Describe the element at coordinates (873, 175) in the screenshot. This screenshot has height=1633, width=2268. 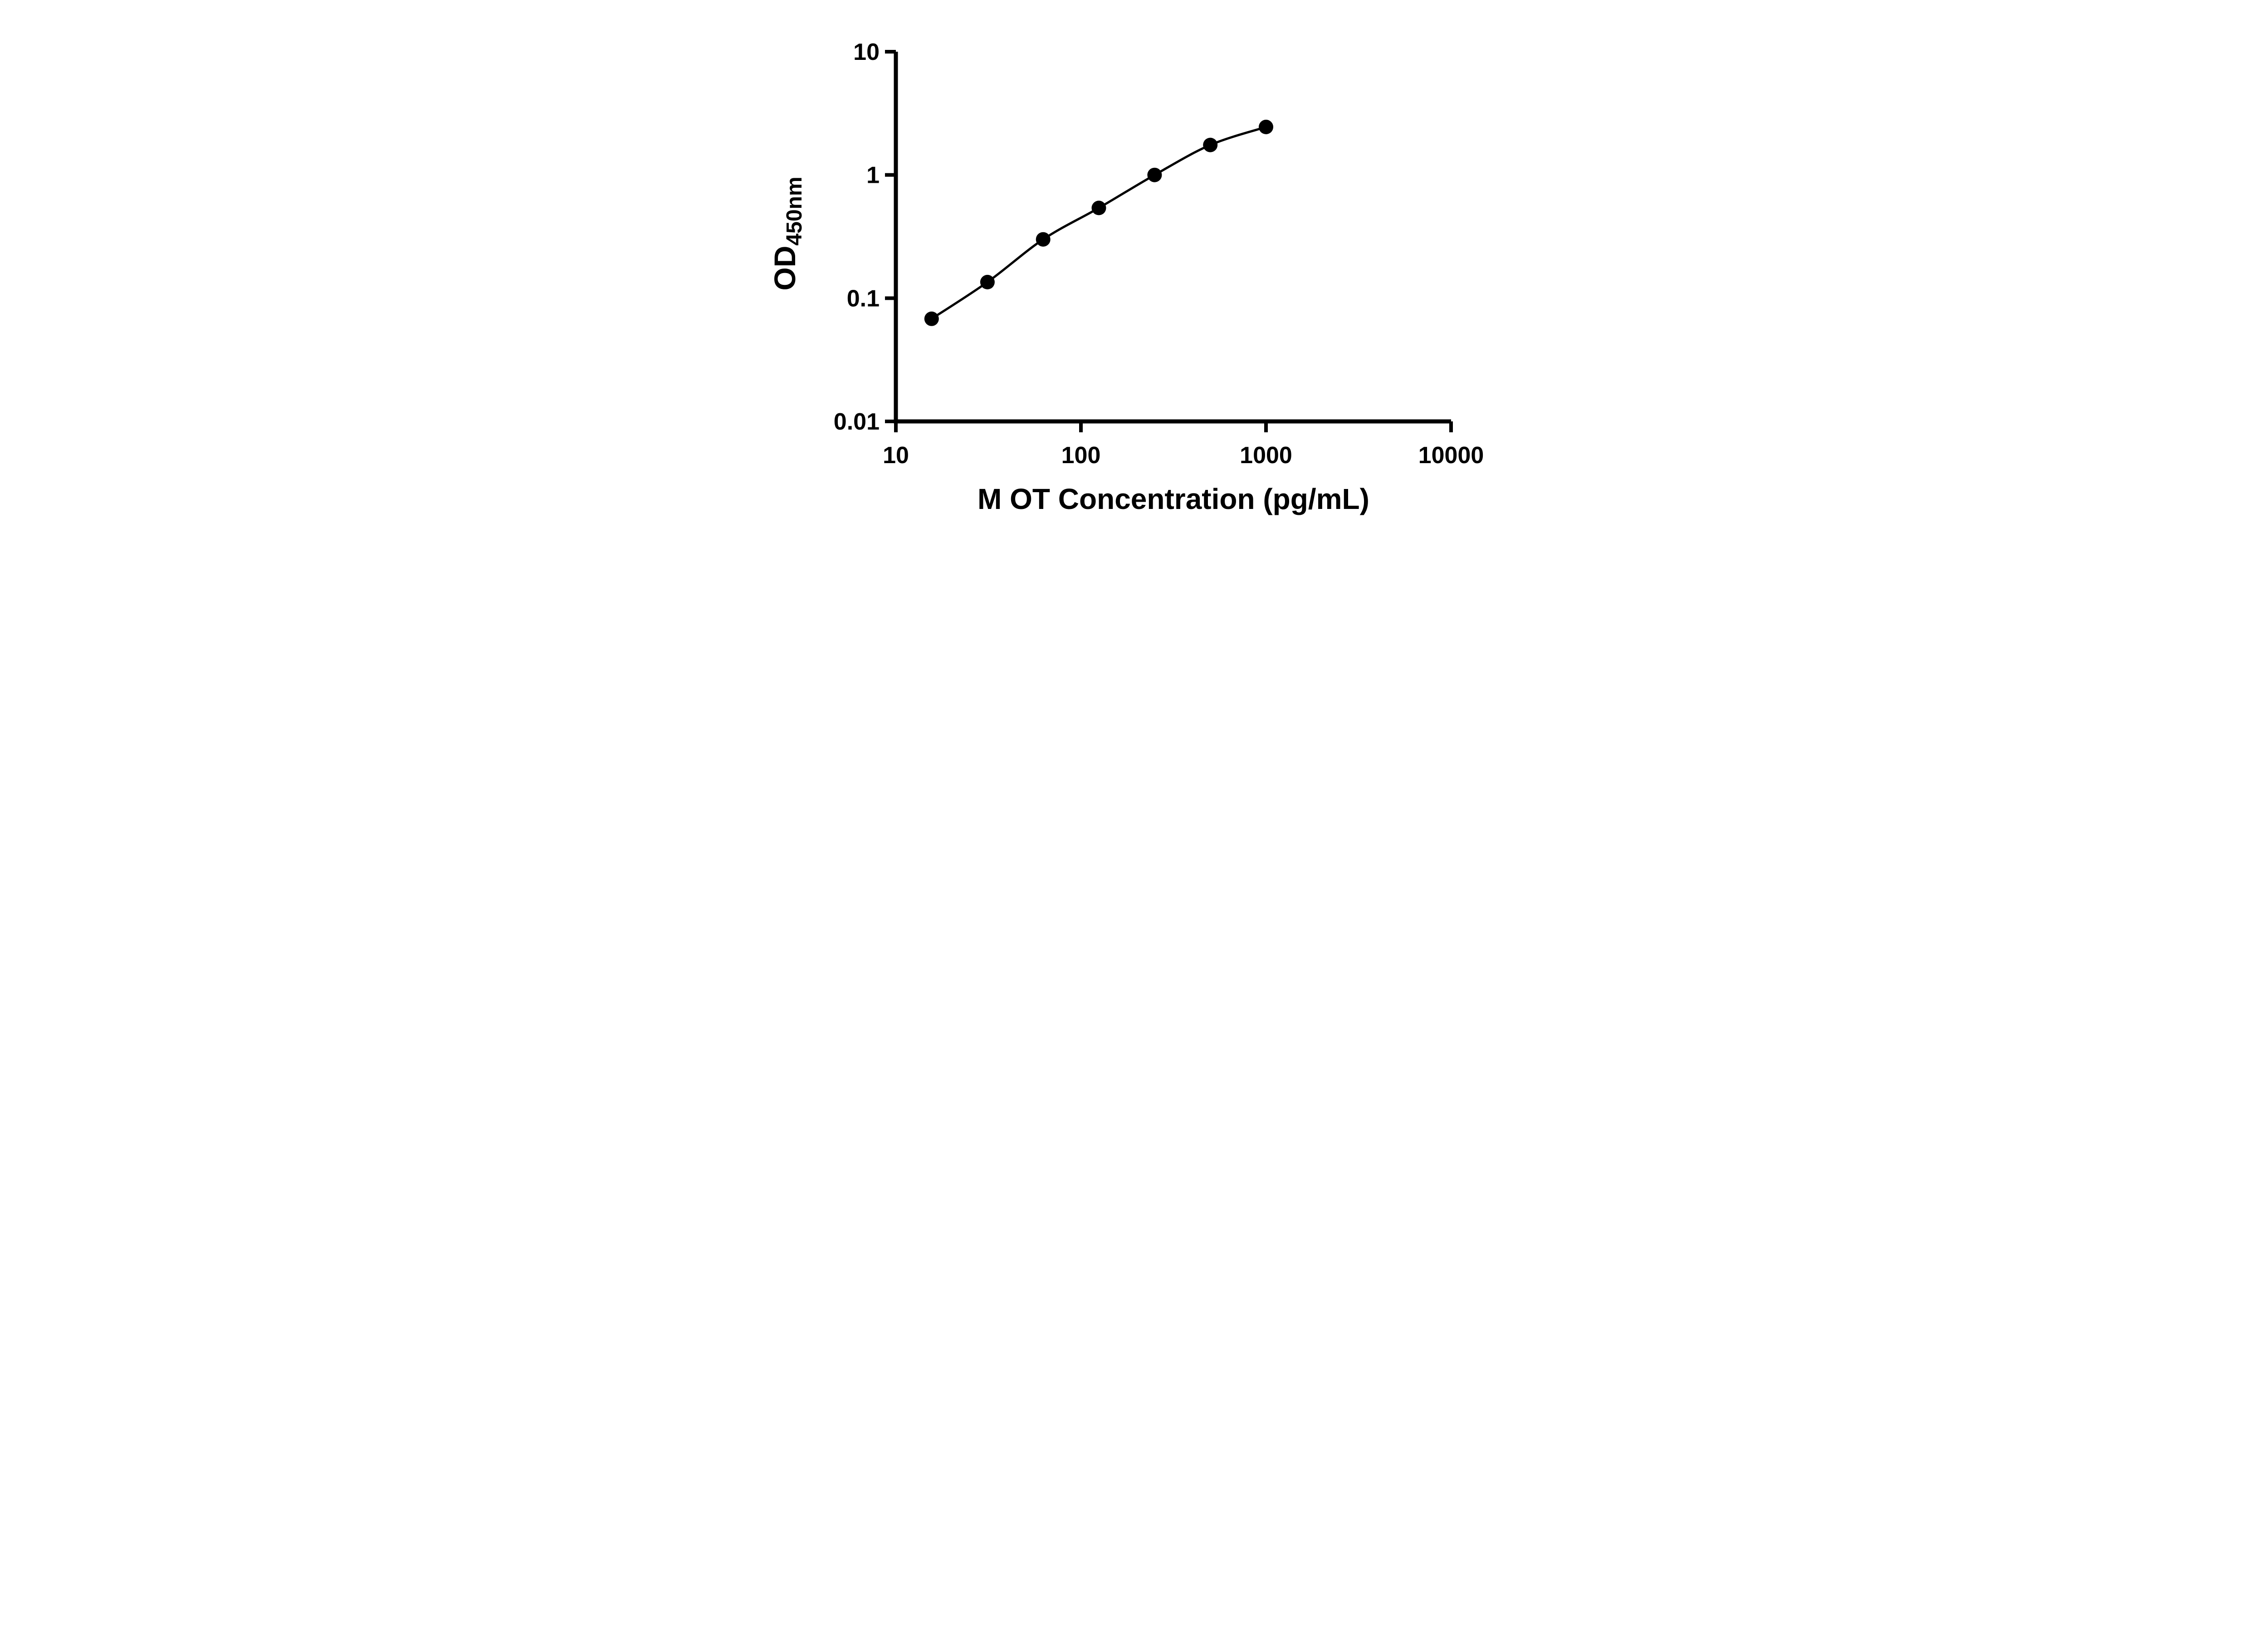
I see `y-tick-label: 1` at that location.